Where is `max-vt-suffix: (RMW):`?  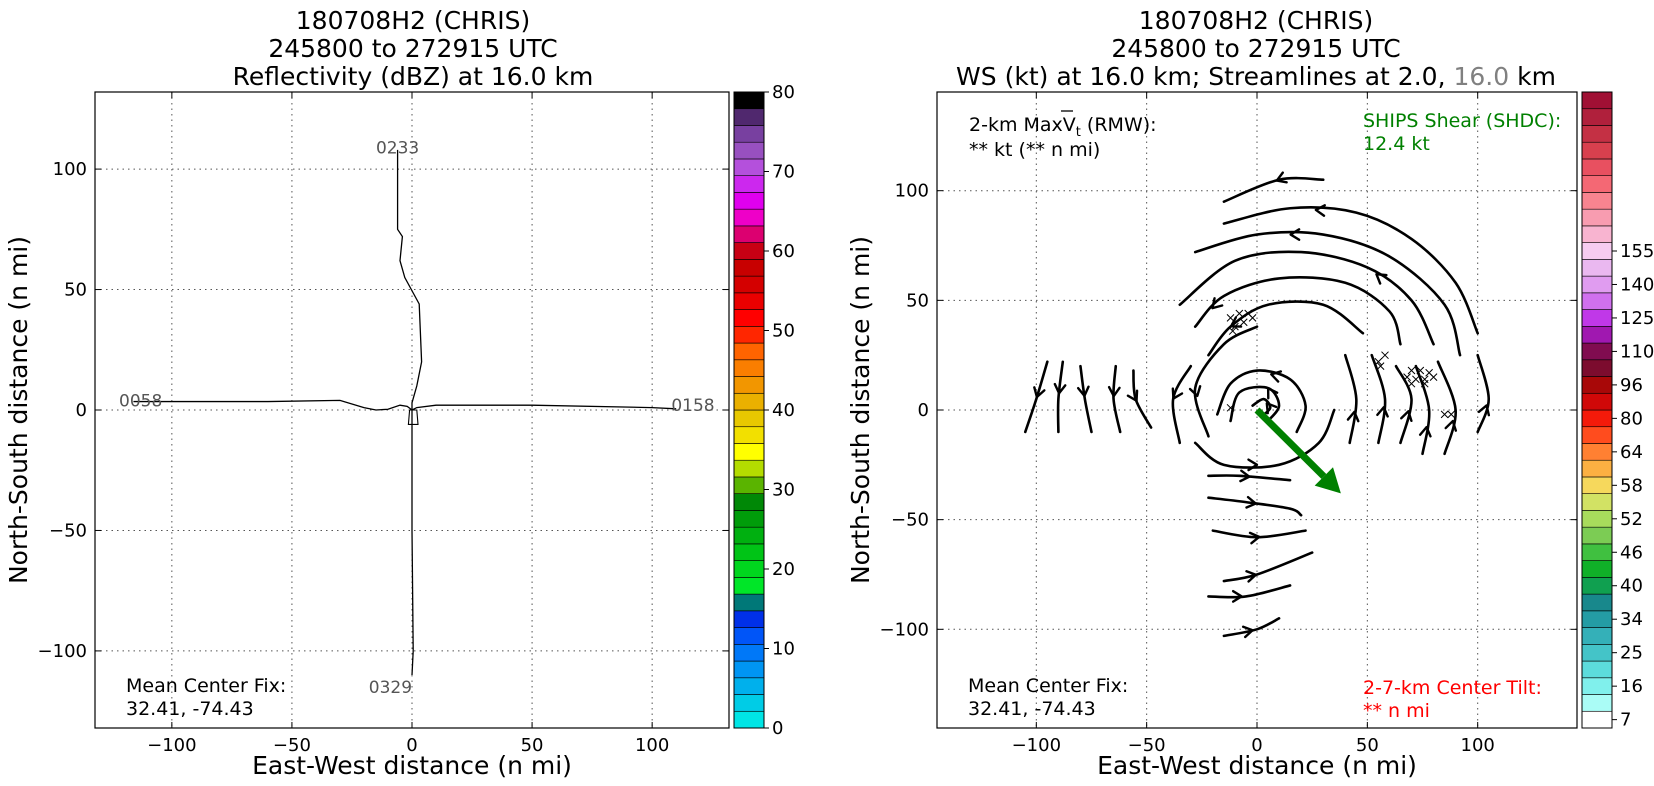 max-vt-suffix: (RMW): is located at coordinates (1119, 125).